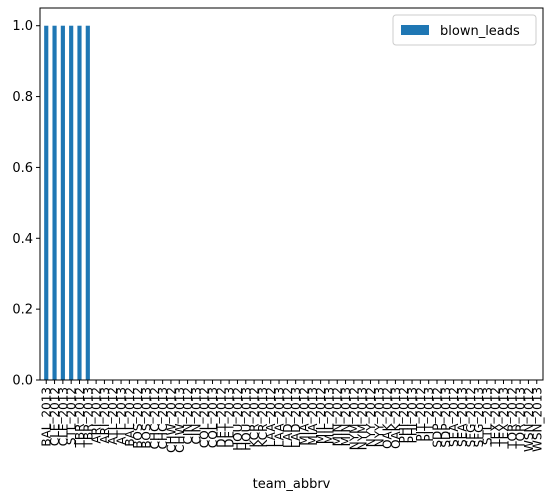  I want to click on x-tick-label: CHC_2012, so click(155, 418).